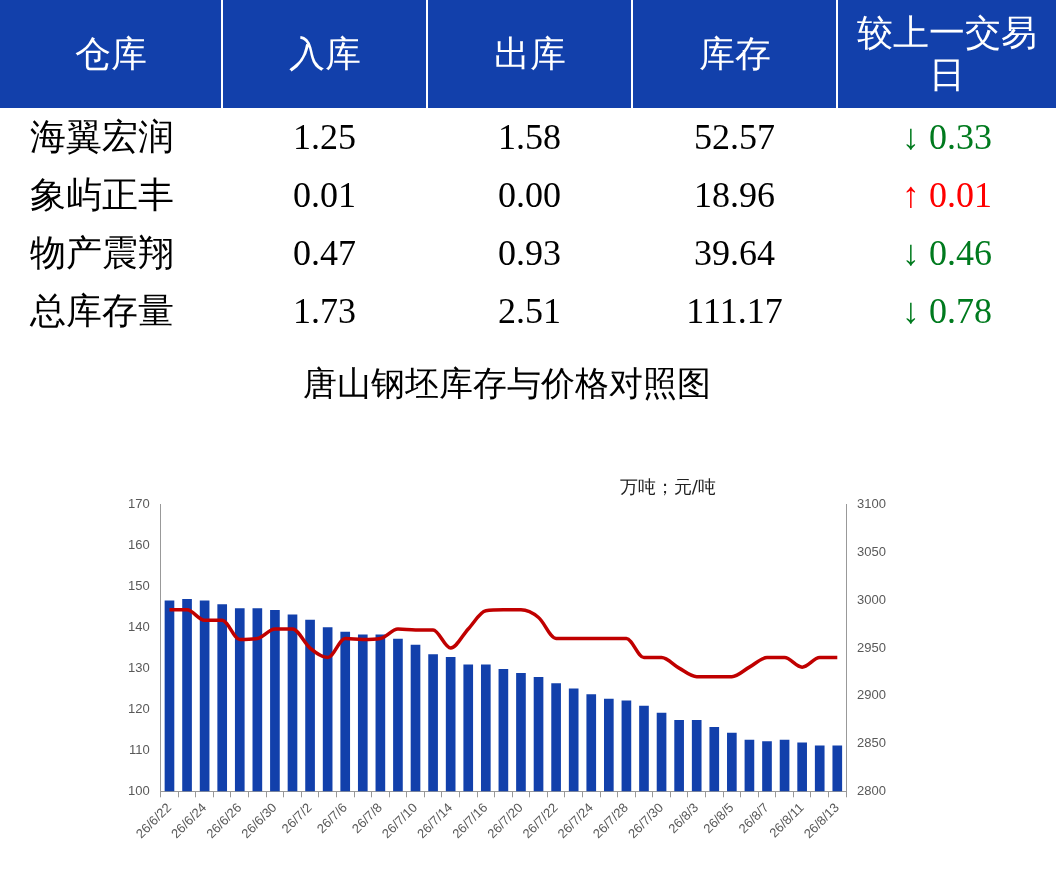 This screenshot has height=895, width=1057. Describe the element at coordinates (871, 695) in the screenshot. I see `y2-tick-label: 2900` at that location.